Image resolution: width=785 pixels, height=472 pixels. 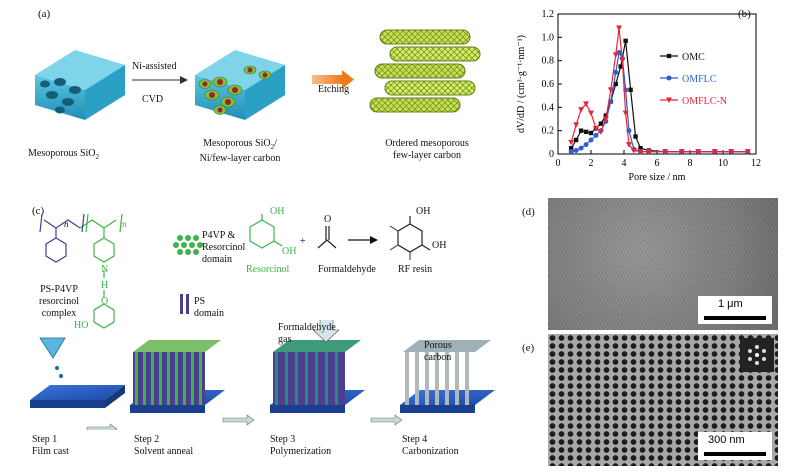 What do you see at coordinates (289, 251) in the screenshot?
I see `resorcinol-oh-right: OH` at bounding box center [289, 251].